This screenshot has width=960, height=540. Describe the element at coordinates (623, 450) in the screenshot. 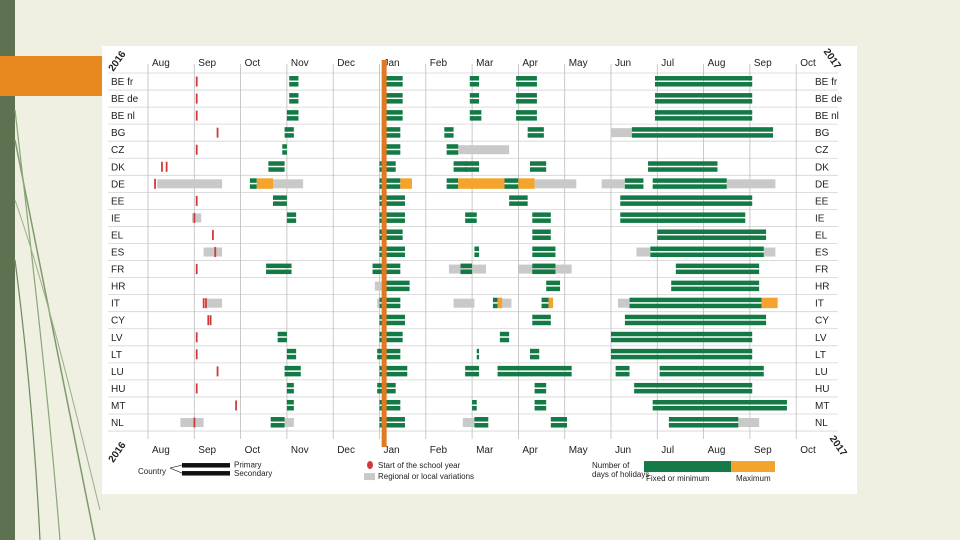

I see `month-label-bottom: Jun` at that location.